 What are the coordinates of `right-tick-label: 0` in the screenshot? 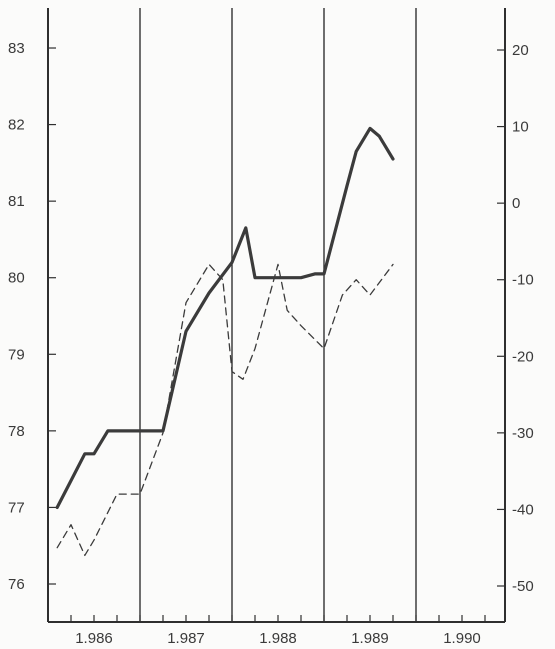 It's located at (516, 203).